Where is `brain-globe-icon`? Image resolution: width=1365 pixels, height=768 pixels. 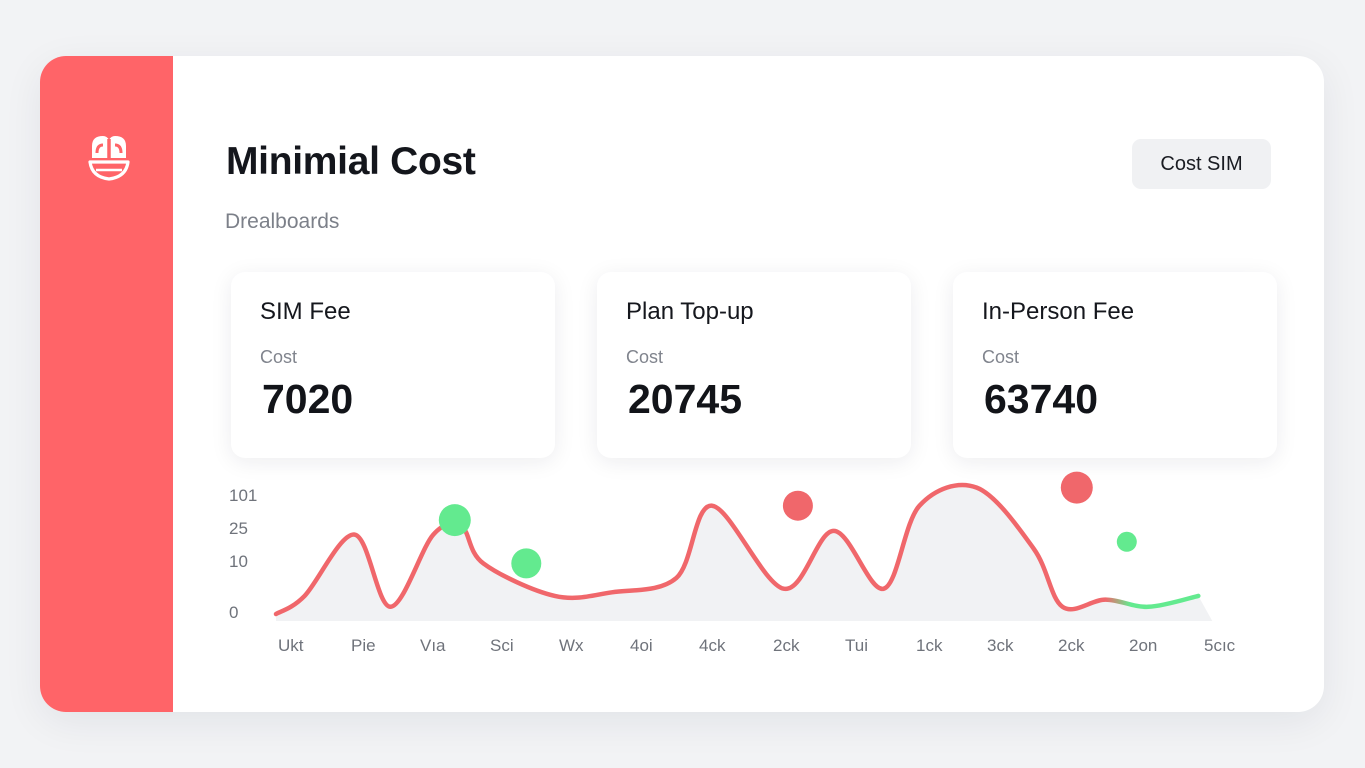
brain-globe-icon is located at coordinates (109, 157).